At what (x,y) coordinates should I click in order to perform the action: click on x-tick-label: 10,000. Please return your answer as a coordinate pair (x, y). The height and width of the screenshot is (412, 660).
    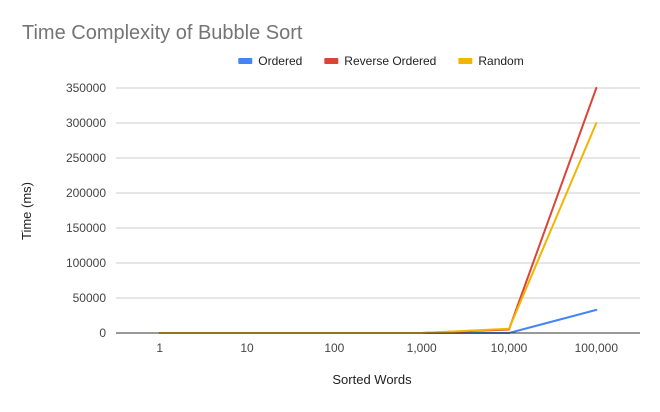
    Looking at the image, I should click on (509, 348).